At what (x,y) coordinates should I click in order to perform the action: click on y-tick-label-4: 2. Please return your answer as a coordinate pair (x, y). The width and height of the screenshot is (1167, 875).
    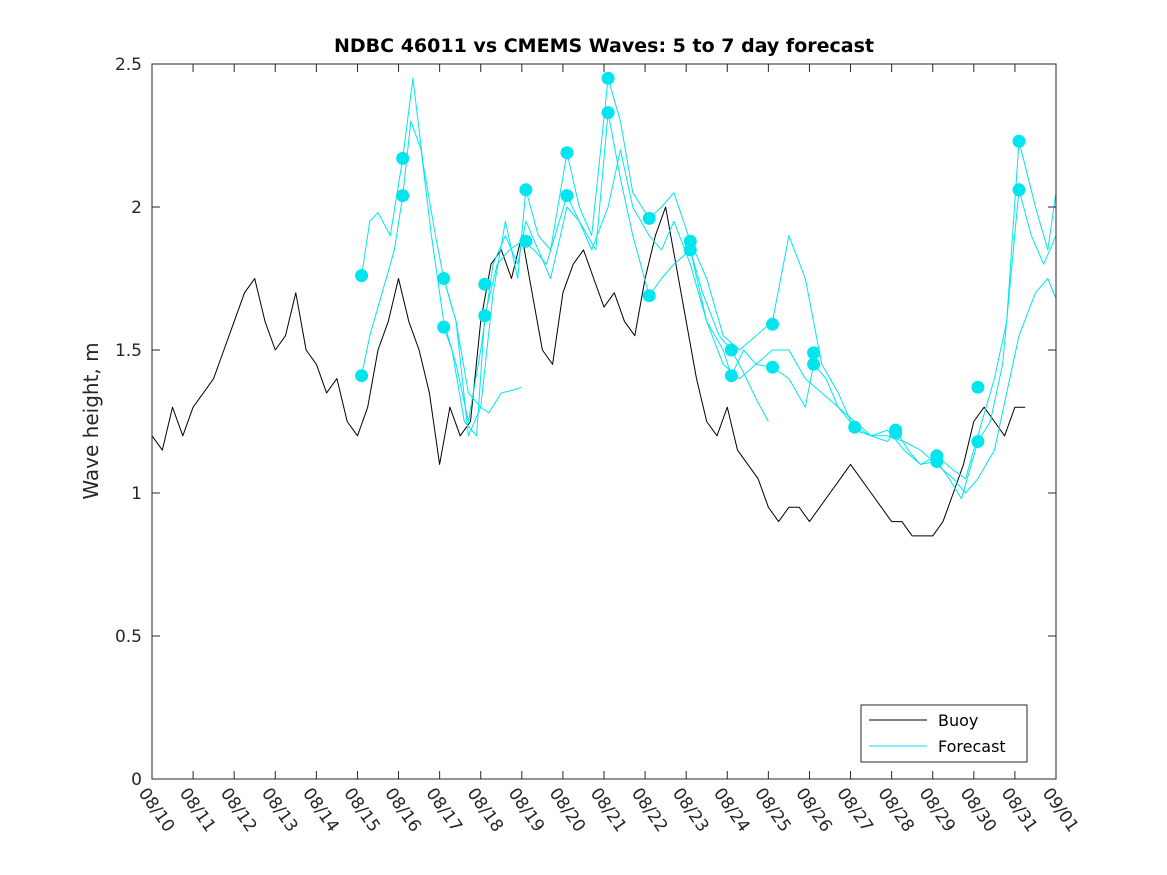
    Looking at the image, I should click on (136, 208).